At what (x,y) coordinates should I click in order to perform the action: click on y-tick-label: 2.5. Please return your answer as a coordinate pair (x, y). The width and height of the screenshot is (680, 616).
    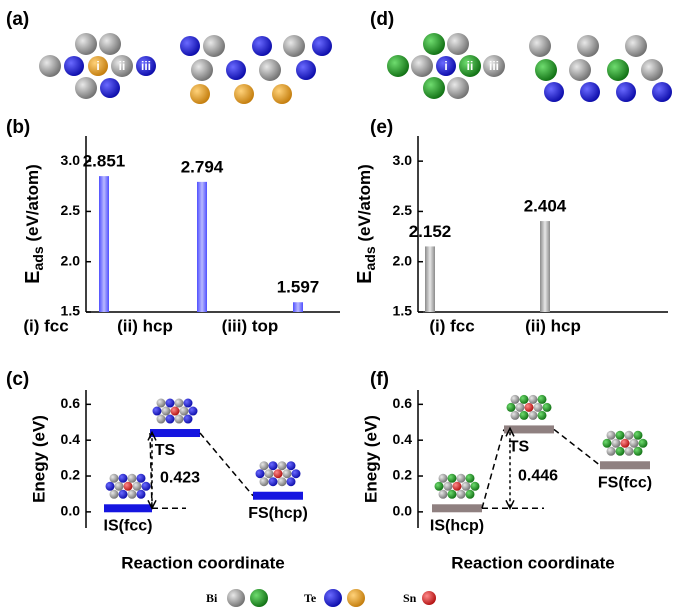
    Looking at the image, I should click on (403, 210).